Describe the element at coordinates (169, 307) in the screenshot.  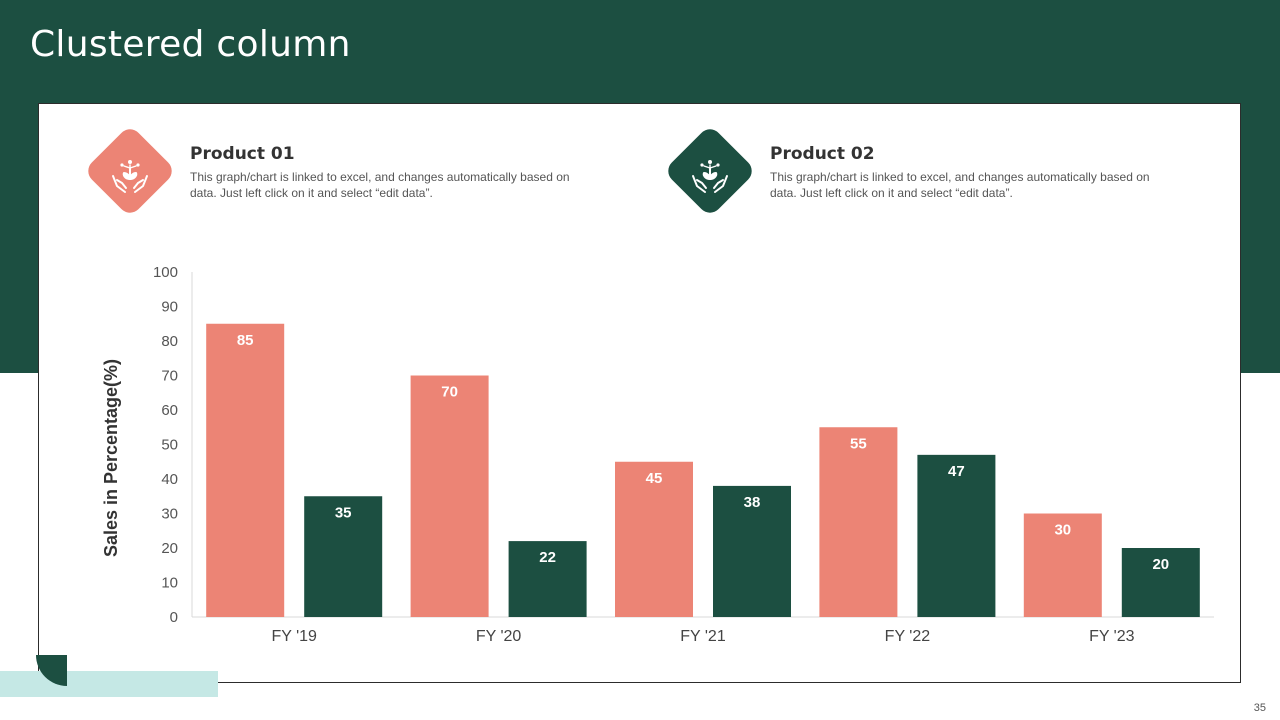
I see `y-tick-label: 90` at that location.